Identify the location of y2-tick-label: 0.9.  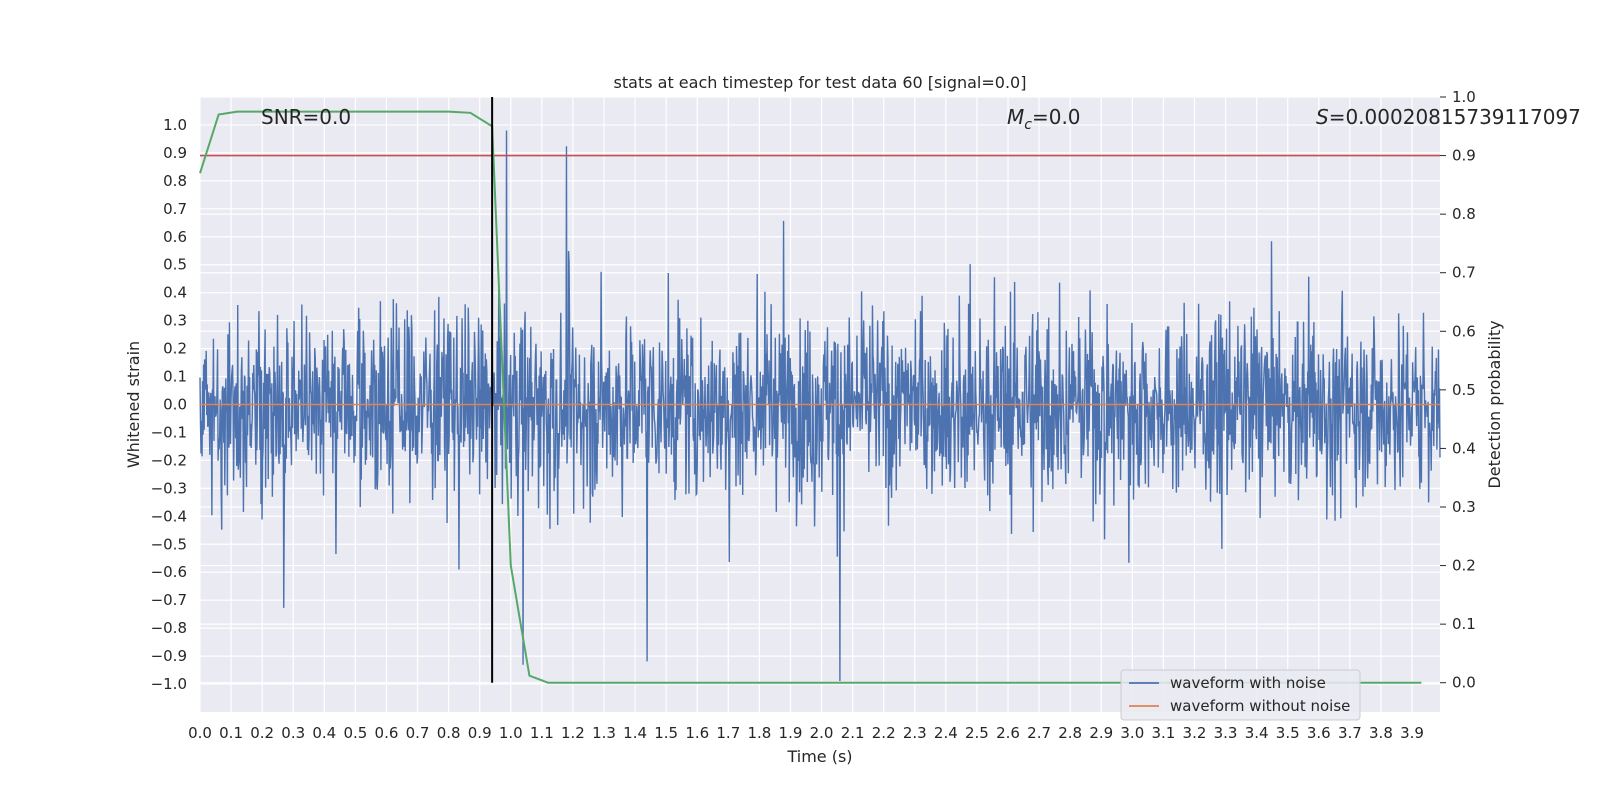
(1464, 156).